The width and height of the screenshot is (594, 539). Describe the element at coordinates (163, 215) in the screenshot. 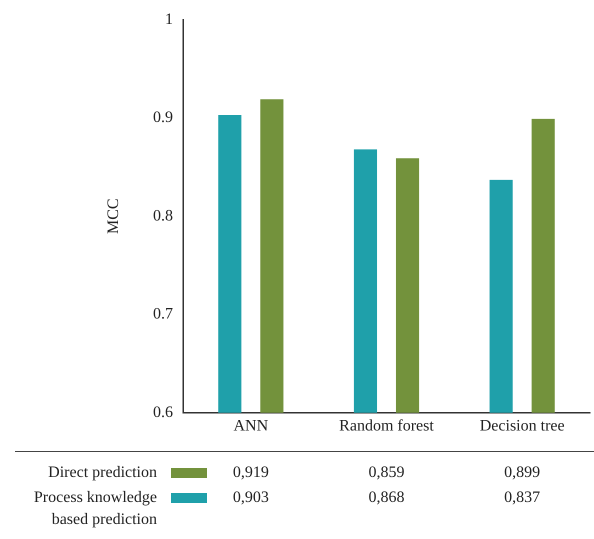

I see `y-tick-label: 0.8` at that location.